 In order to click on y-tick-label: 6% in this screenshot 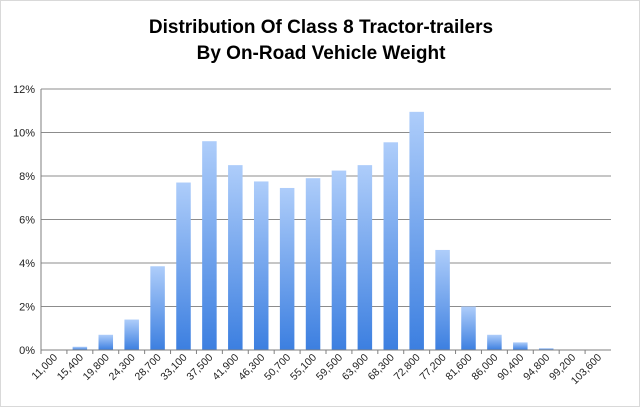, I will do `click(27, 221)`.